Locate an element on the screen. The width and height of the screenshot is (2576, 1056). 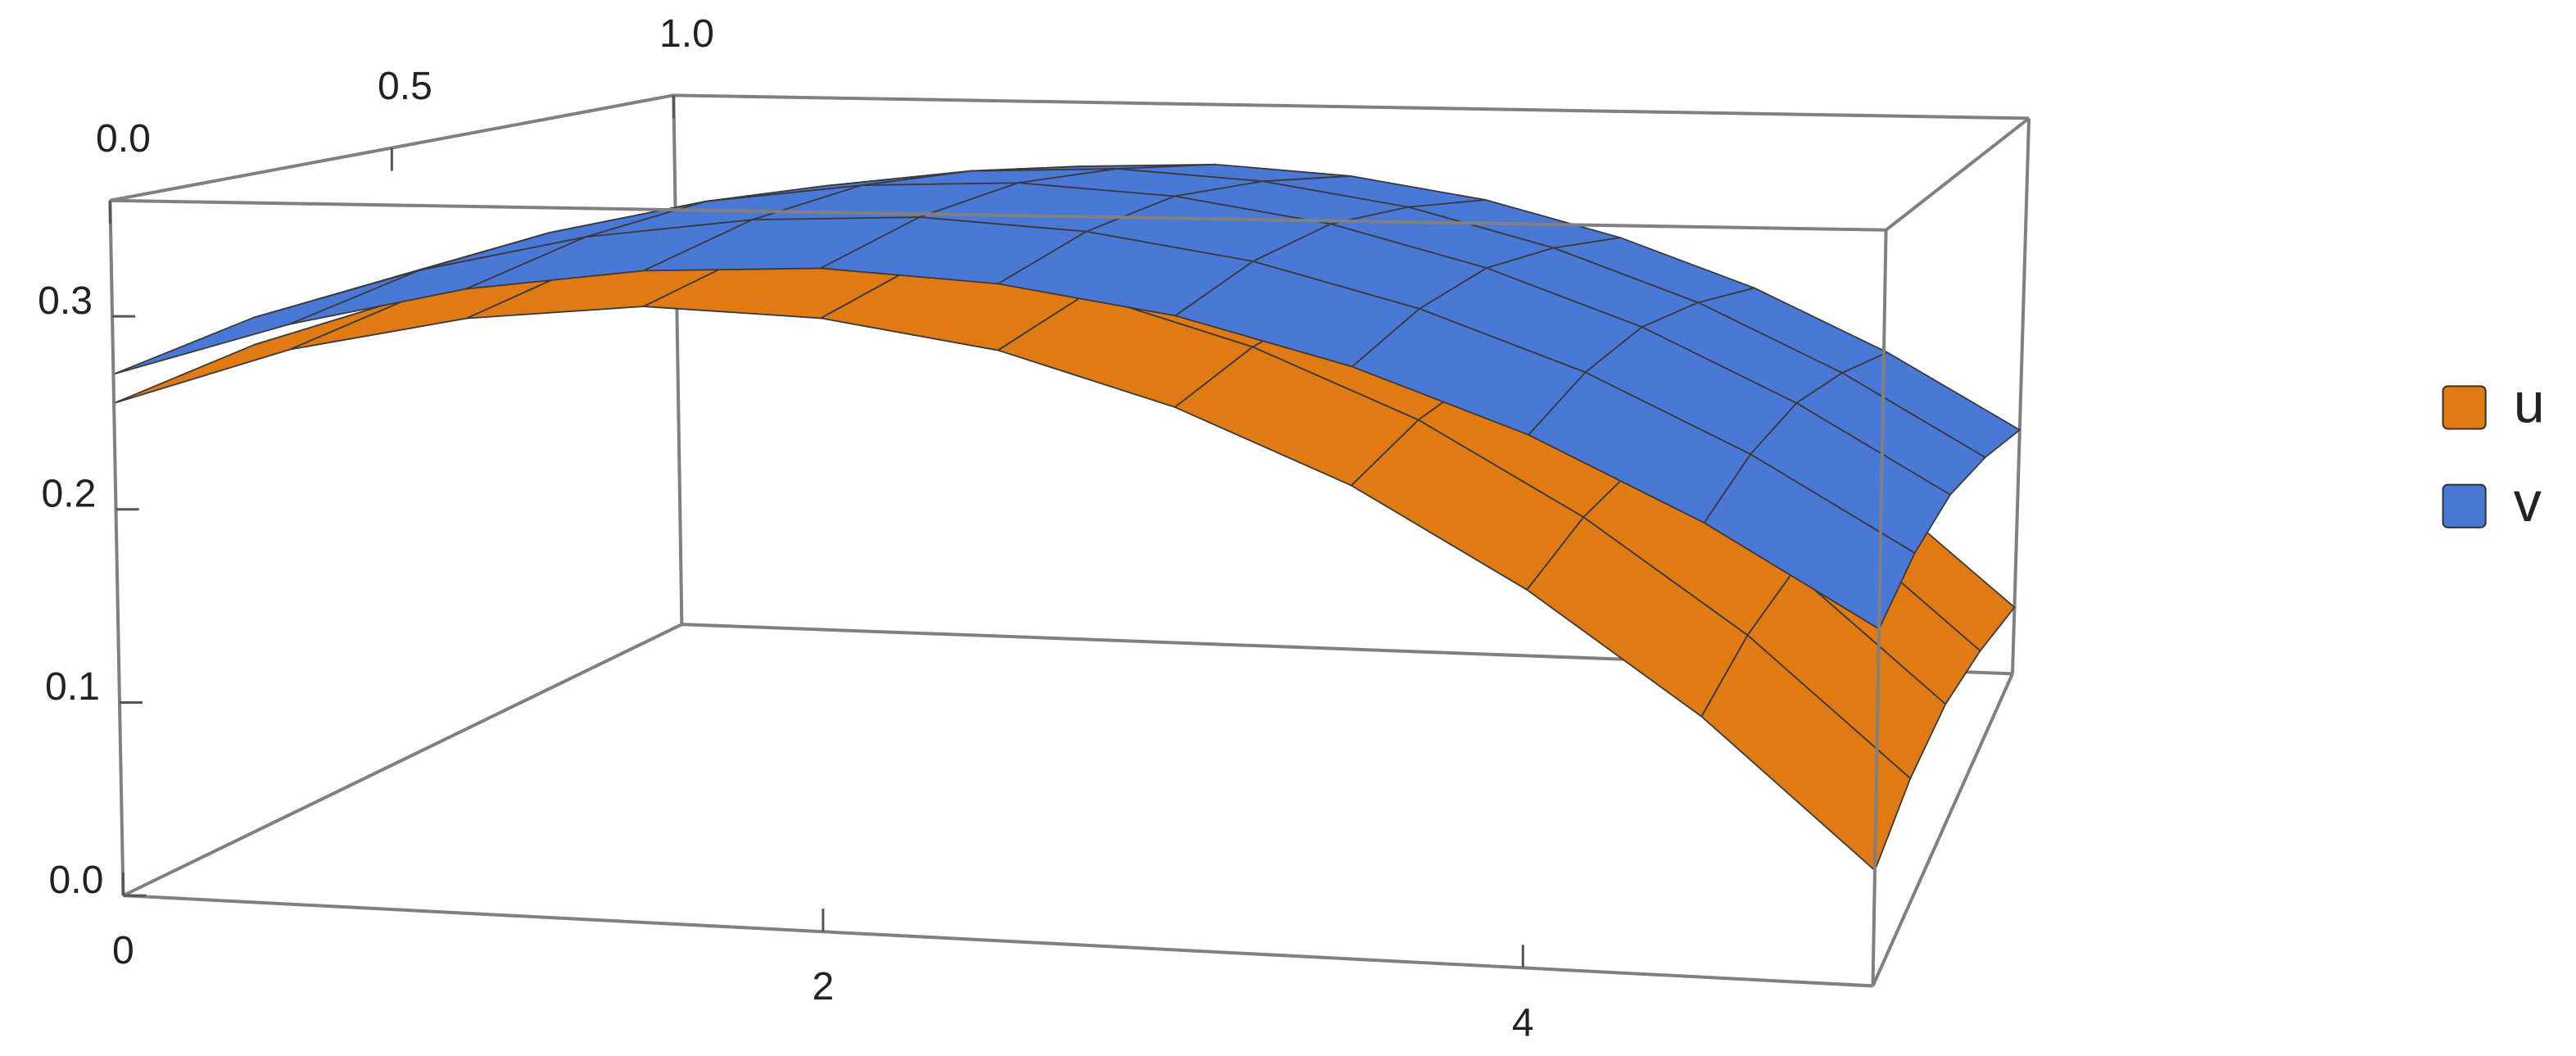
z-tick-label: 0.0 is located at coordinates (75, 880).